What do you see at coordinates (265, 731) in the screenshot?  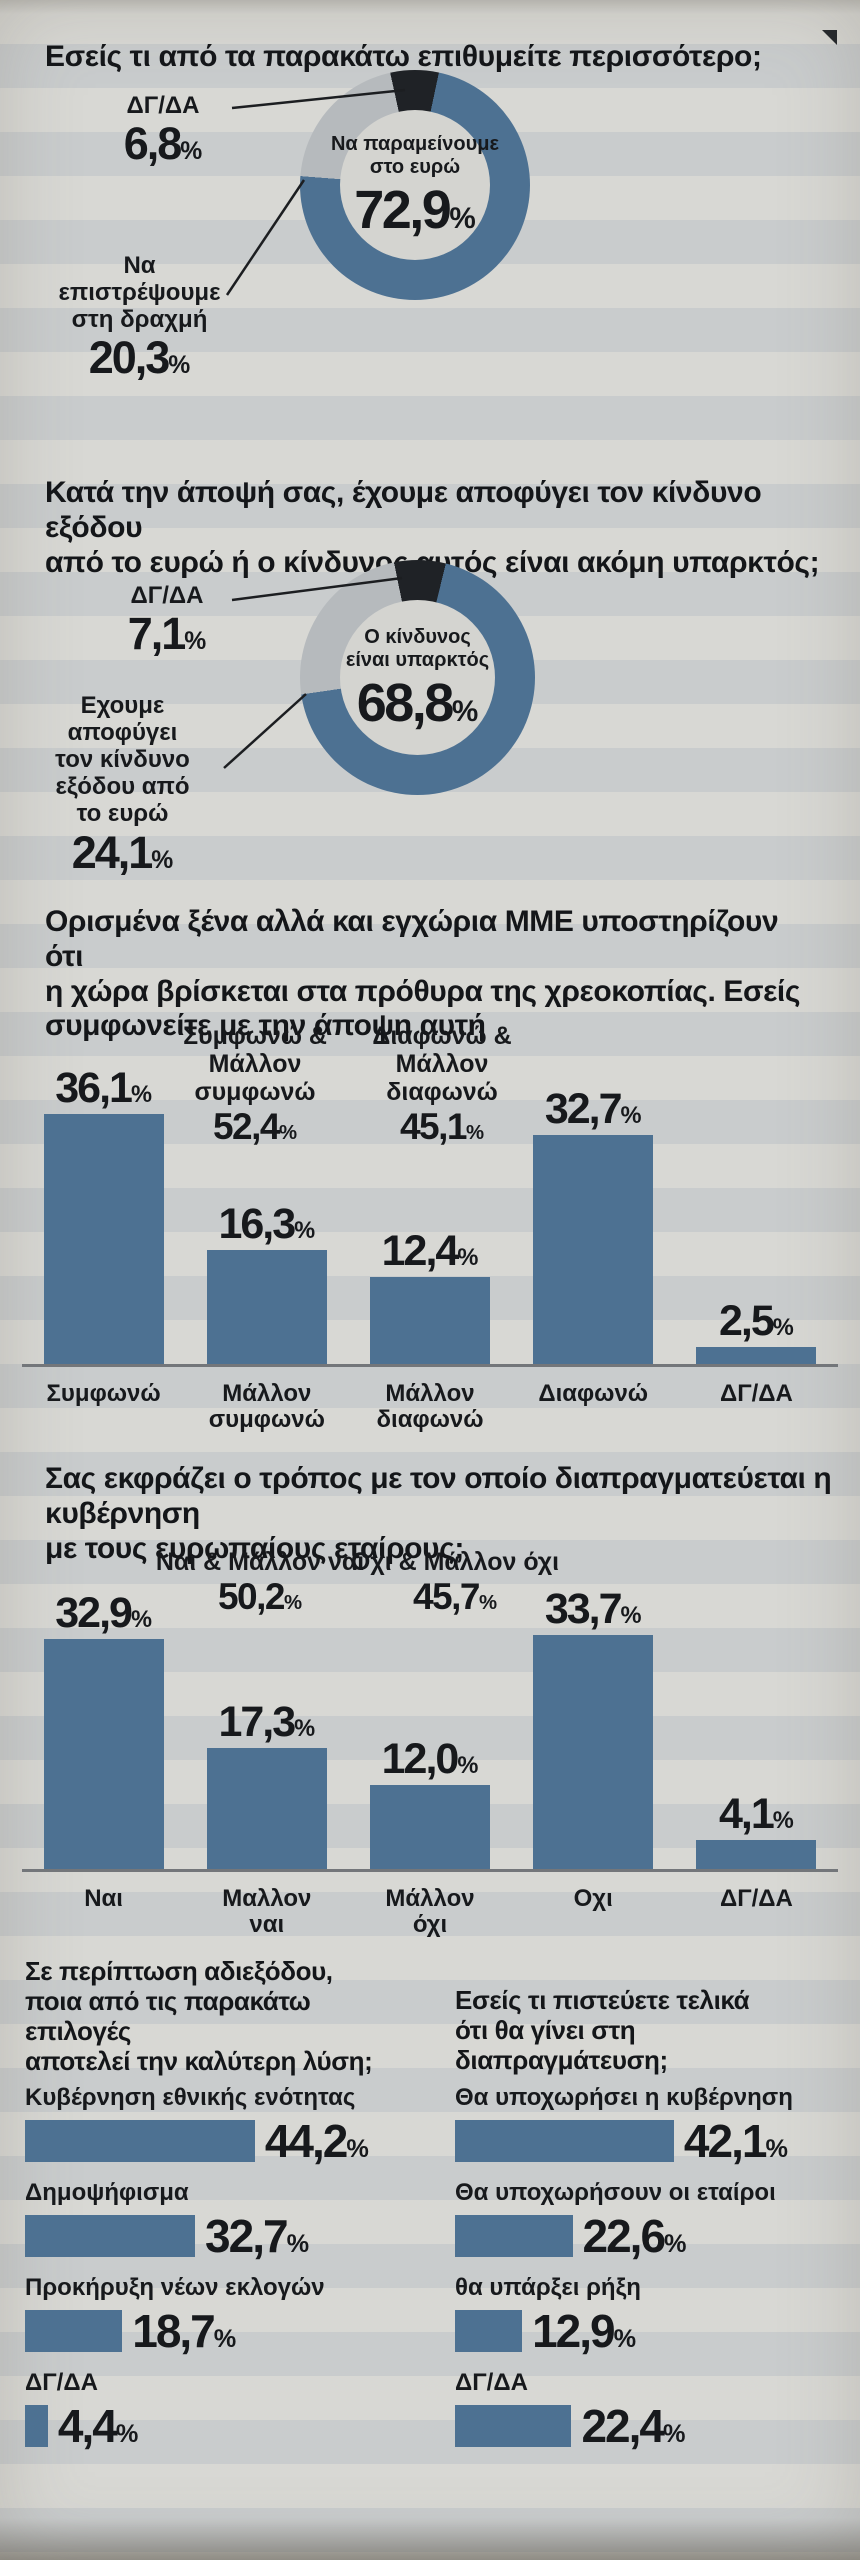 I see `leader-line-avoided` at bounding box center [265, 731].